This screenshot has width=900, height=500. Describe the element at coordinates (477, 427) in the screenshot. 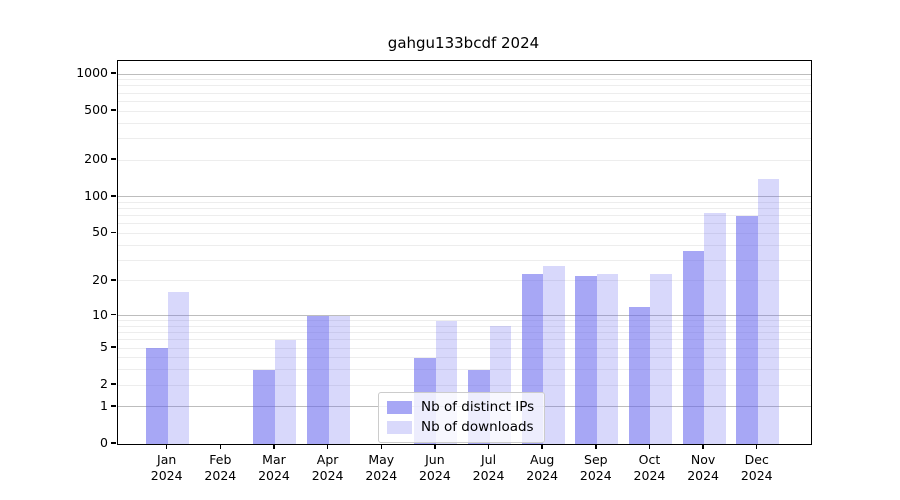

I see `legend-label-downloads: Nb of downloads` at that location.